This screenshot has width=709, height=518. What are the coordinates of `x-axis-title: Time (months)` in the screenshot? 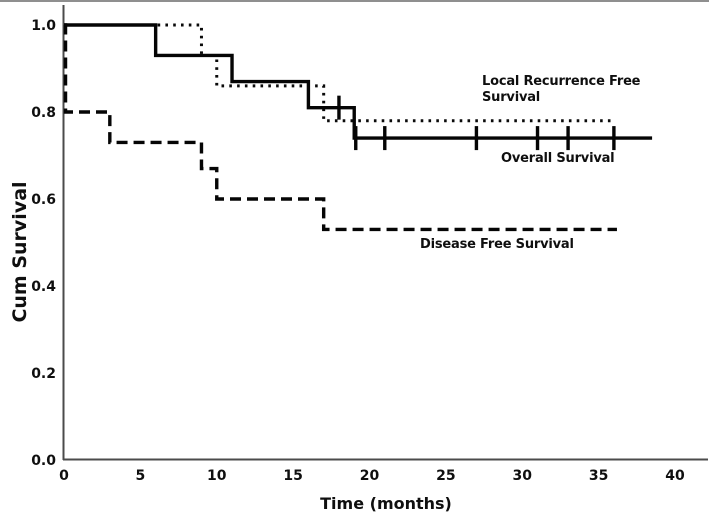 It's located at (386, 503).